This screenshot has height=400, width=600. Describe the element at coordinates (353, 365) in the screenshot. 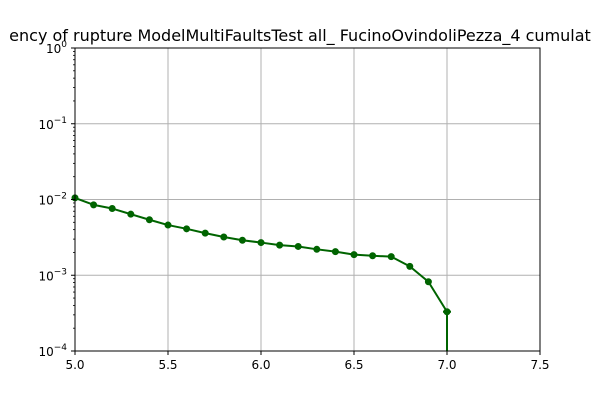

I see `x-tick-label: 6.5` at that location.